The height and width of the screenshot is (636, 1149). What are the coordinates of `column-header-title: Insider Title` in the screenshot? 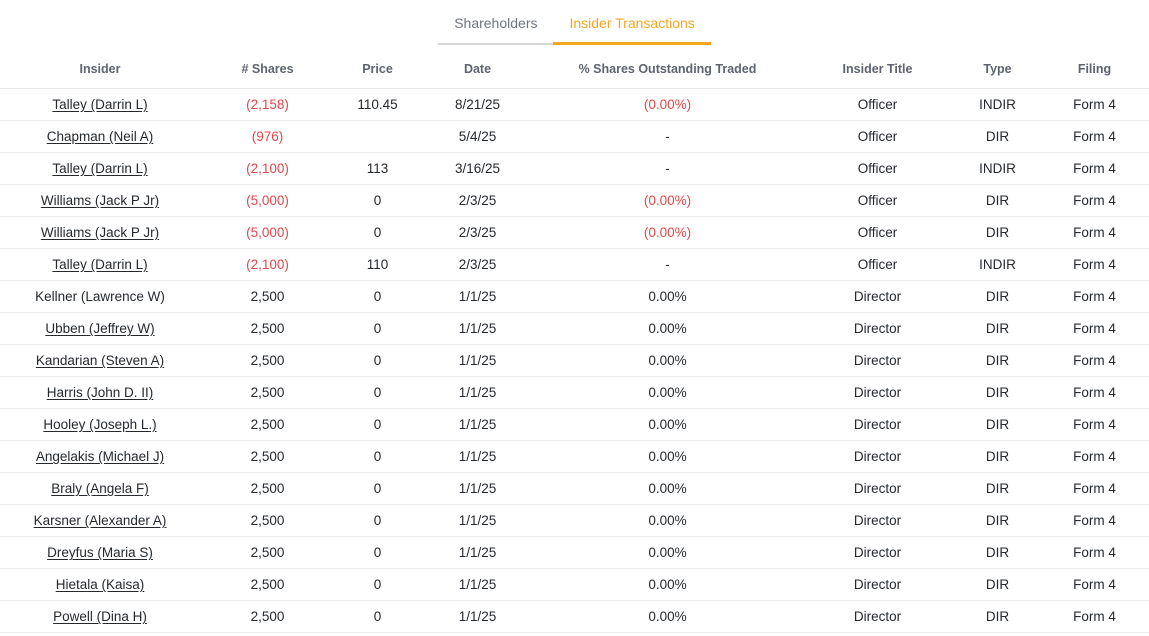 It's located at (877, 72).